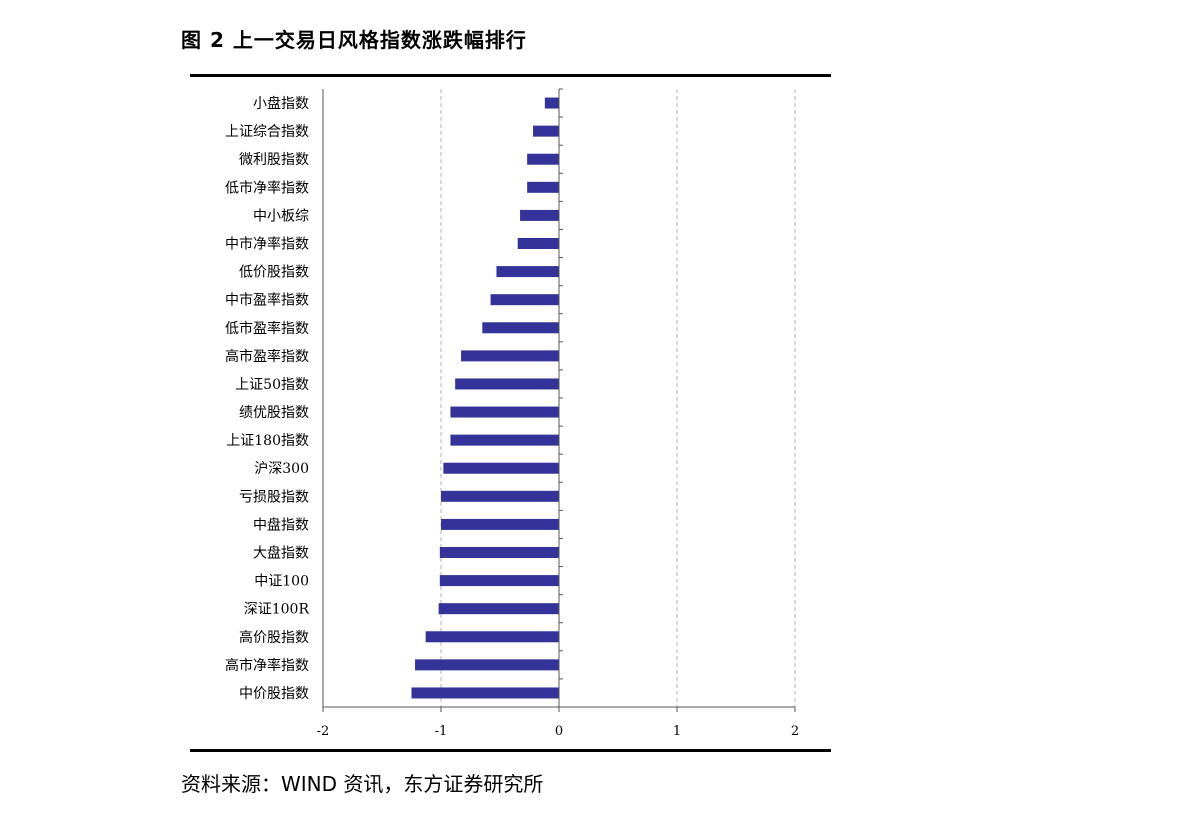  What do you see at coordinates (267, 187) in the screenshot?
I see `category-label-3: 低市净率指数` at bounding box center [267, 187].